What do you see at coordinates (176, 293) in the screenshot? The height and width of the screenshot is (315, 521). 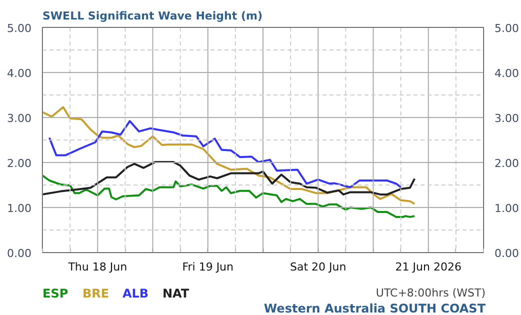 I see `text: NAT` at bounding box center [176, 293].